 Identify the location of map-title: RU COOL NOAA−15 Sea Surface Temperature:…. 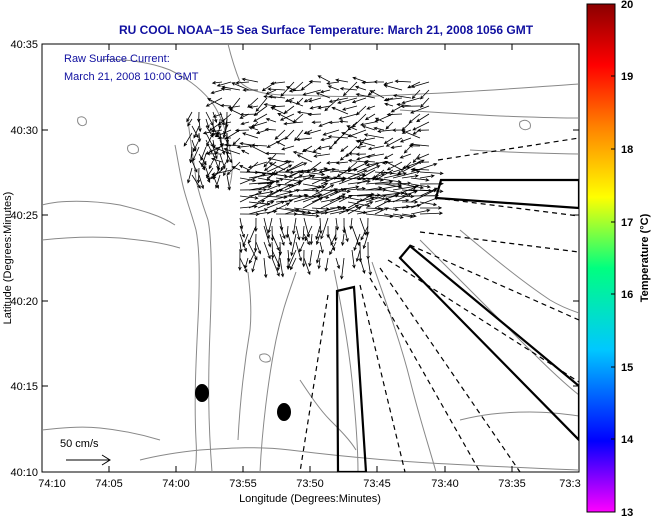
(326, 30).